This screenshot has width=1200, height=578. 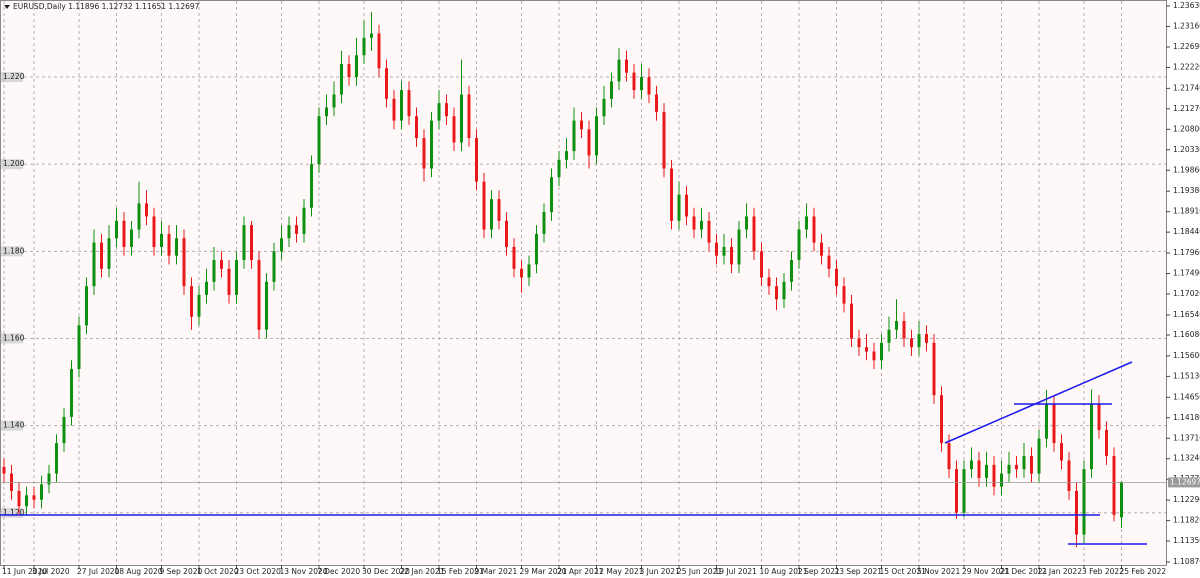 What do you see at coordinates (580, 571) in the screenshot?
I see `x-tick-label: 20 Apr 2021` at bounding box center [580, 571].